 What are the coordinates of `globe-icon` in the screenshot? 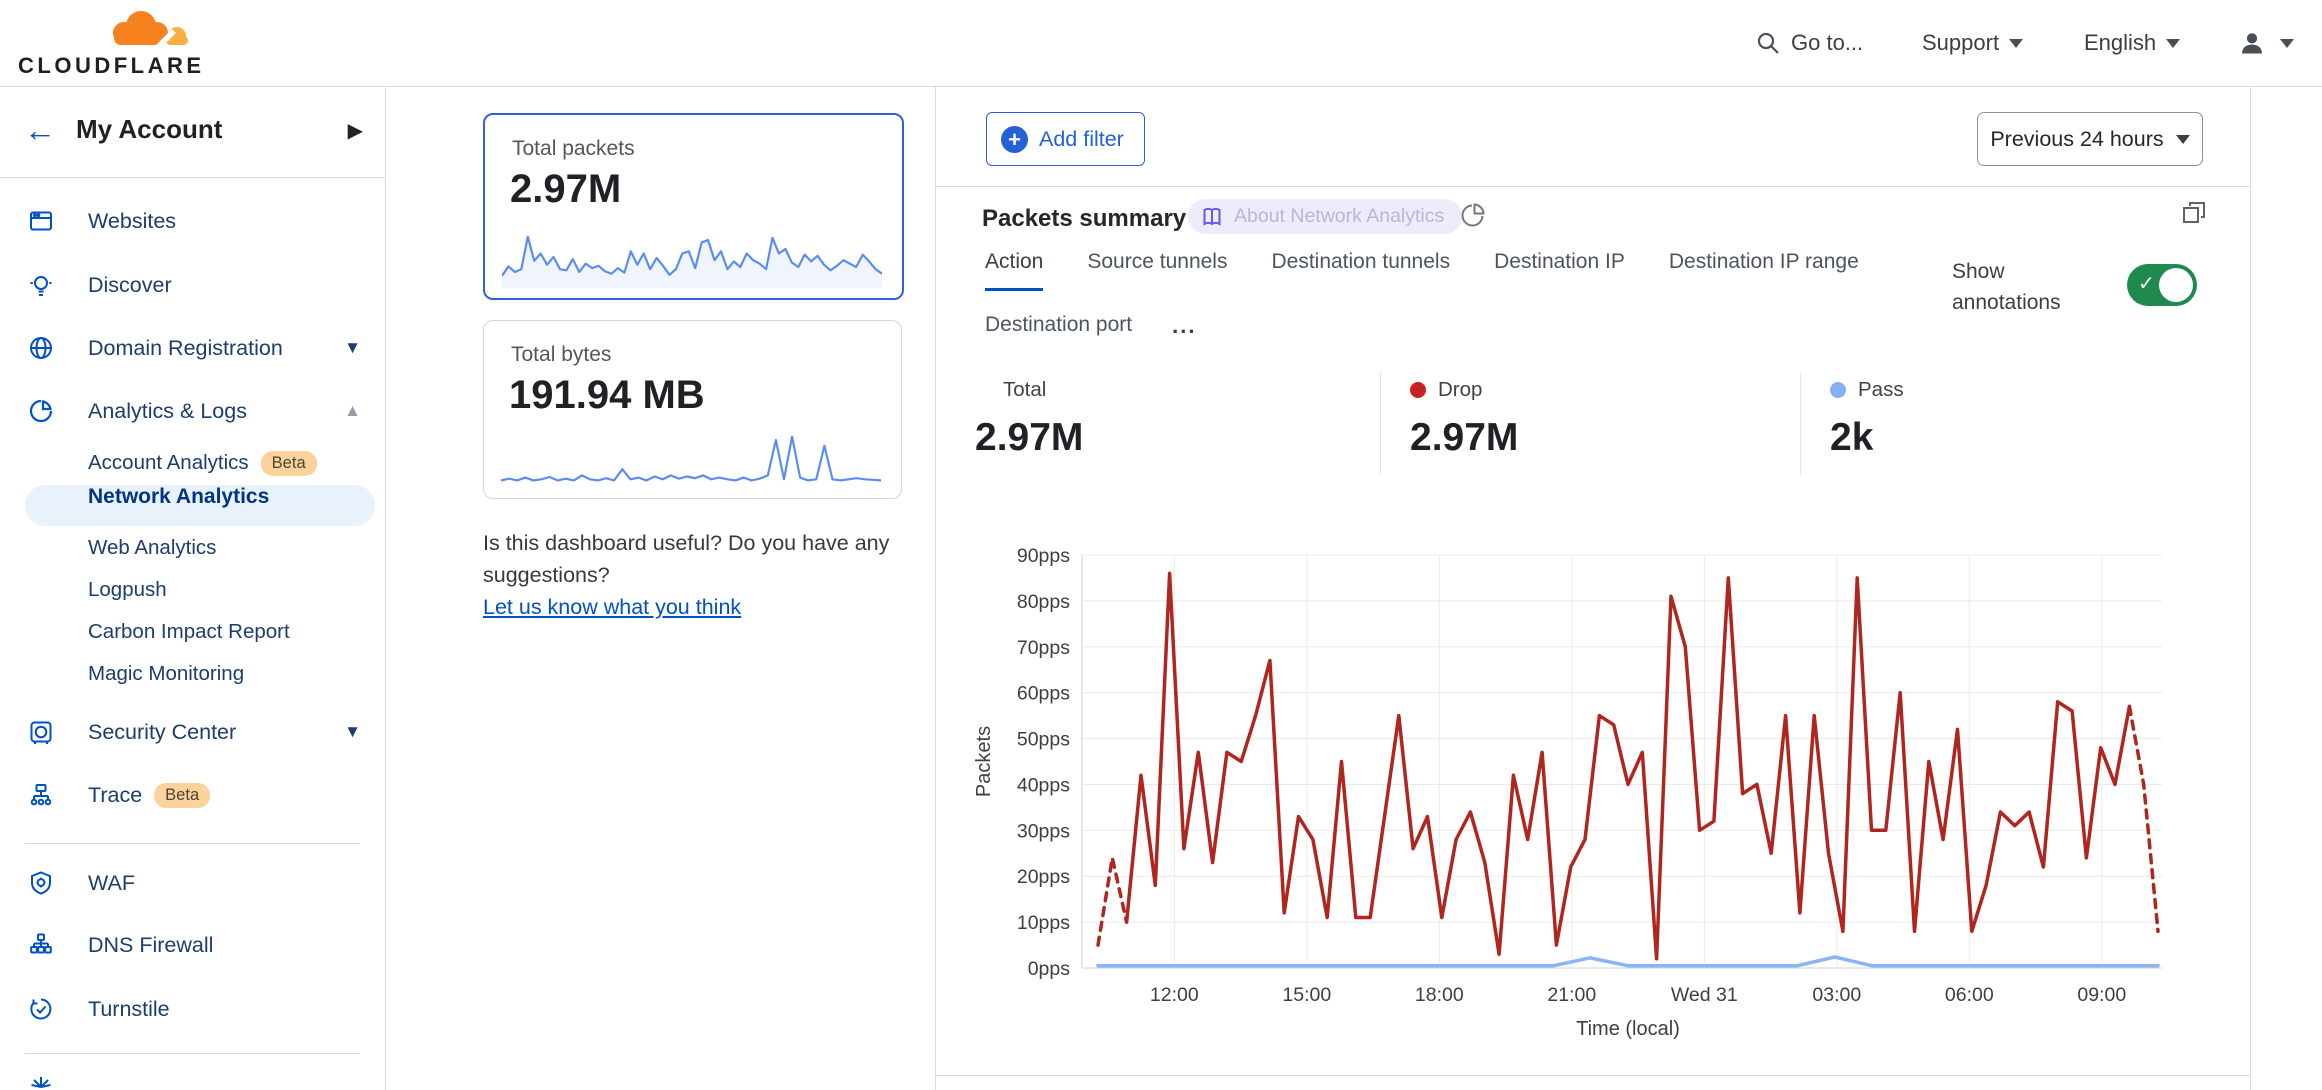 It's located at (41, 348).